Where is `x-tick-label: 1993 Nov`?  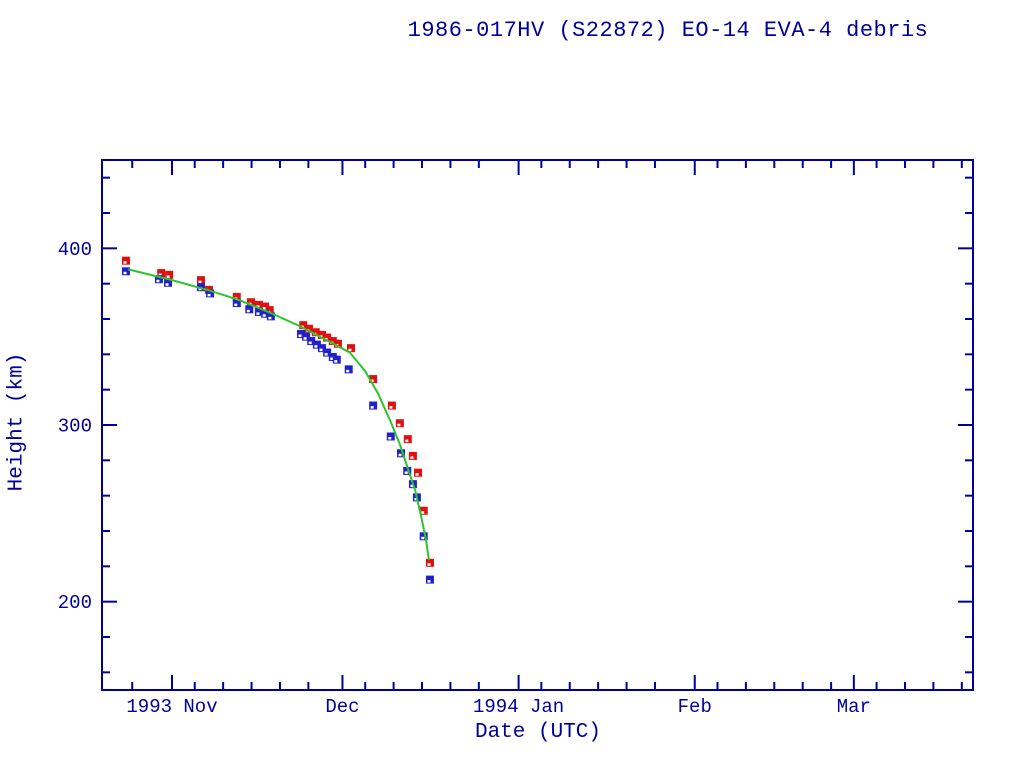 x-tick-label: 1993 Nov is located at coordinates (171, 707).